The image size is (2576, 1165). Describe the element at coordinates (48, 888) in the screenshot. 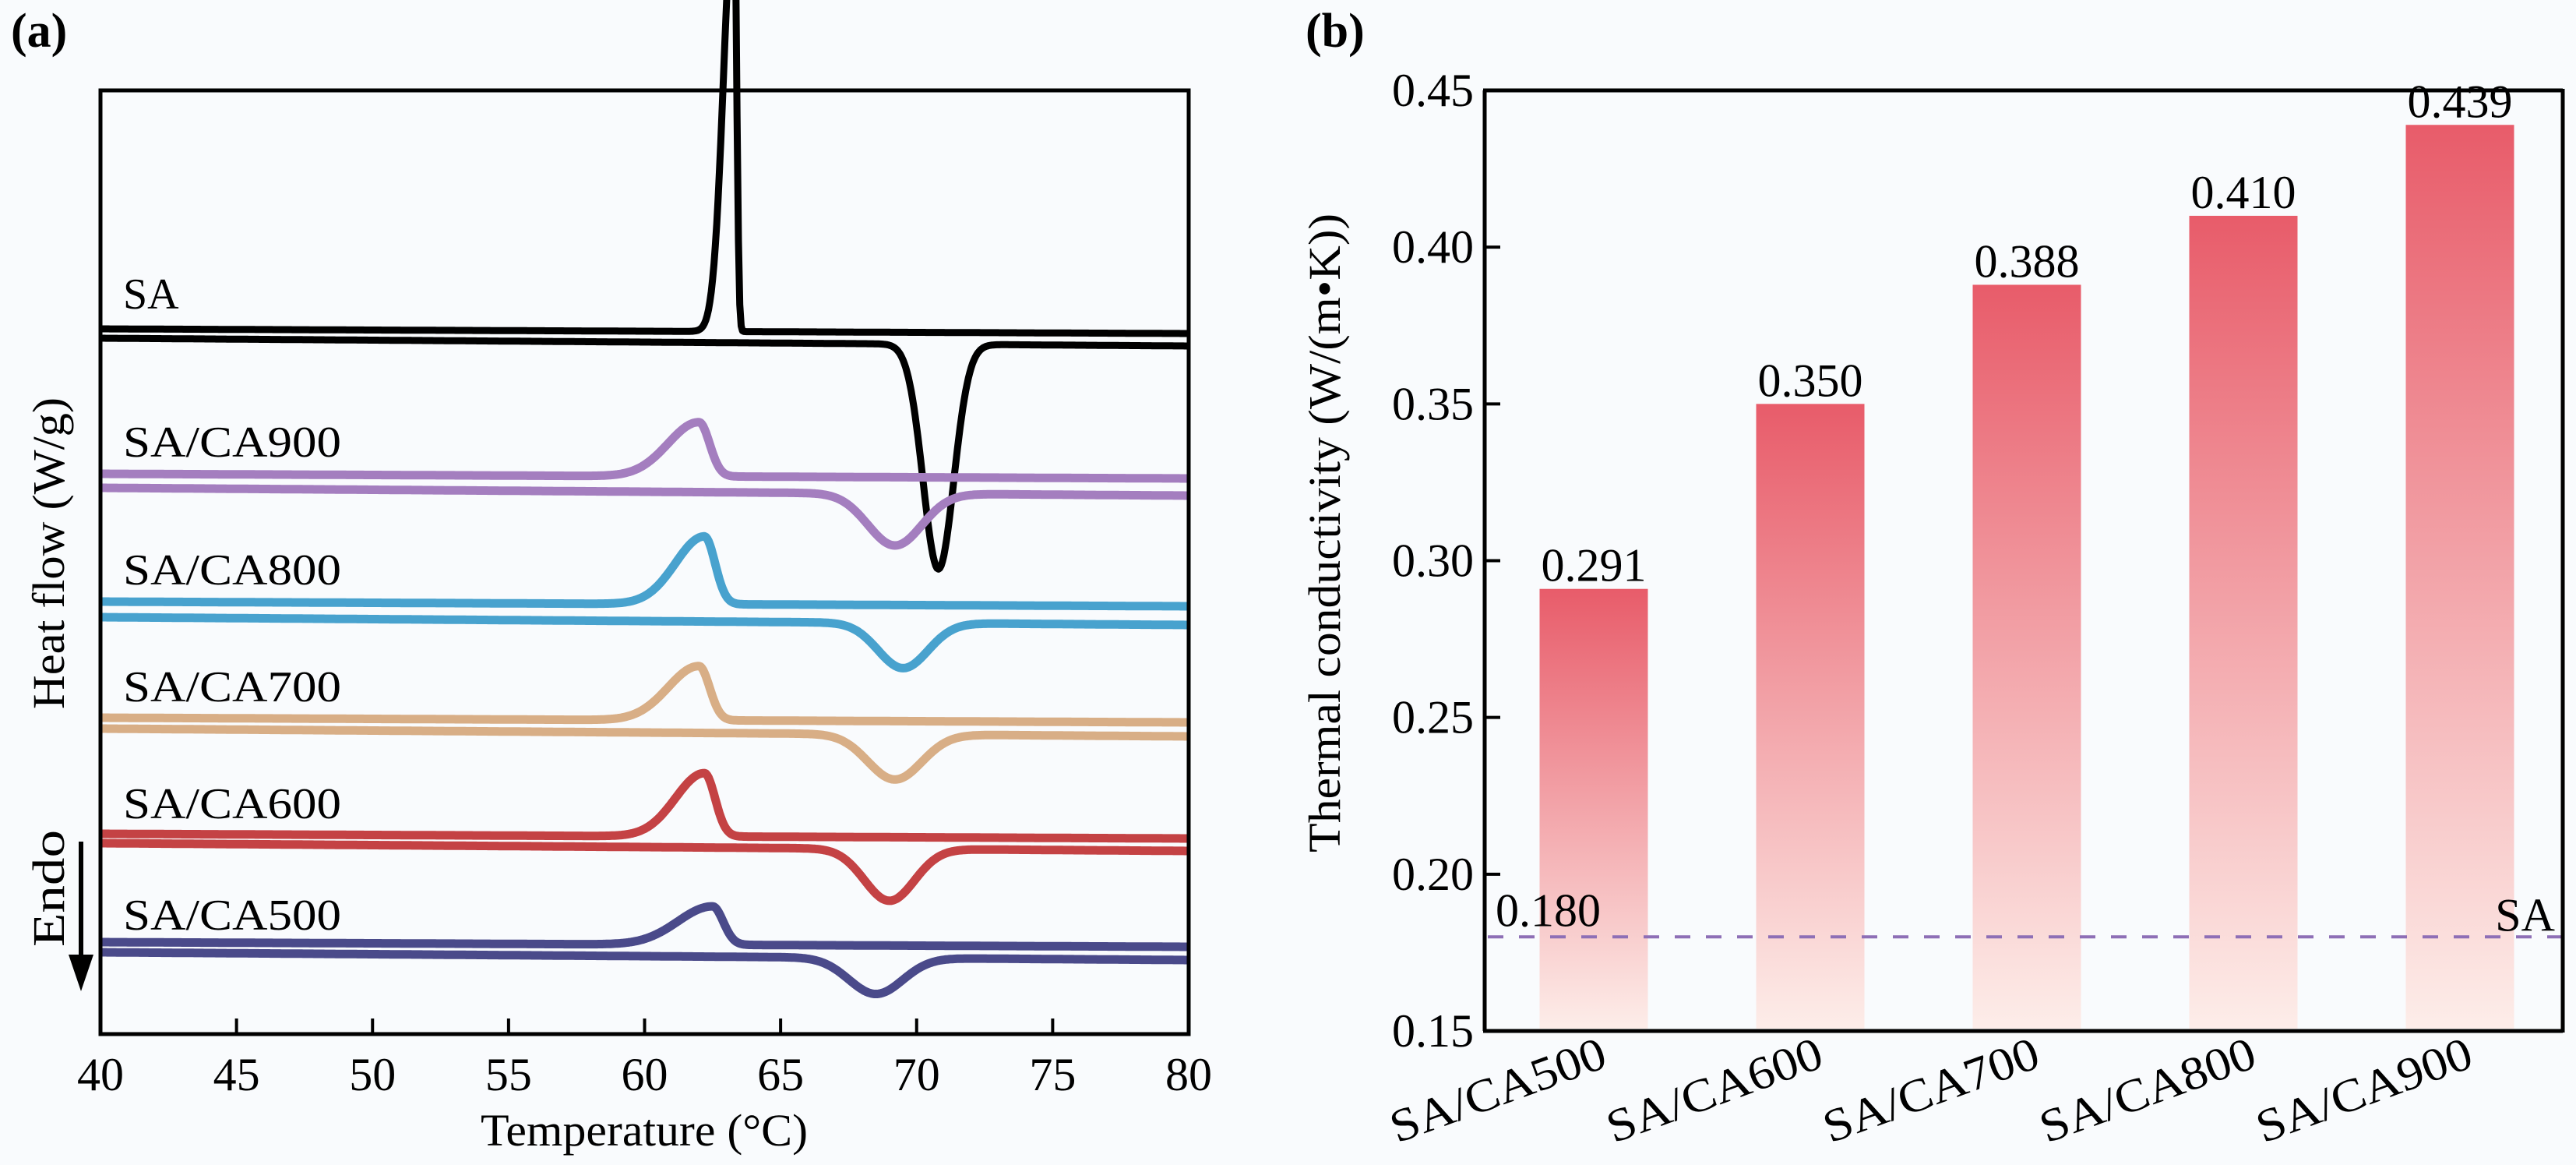

I see `endo-annotation-label: Endo` at that location.